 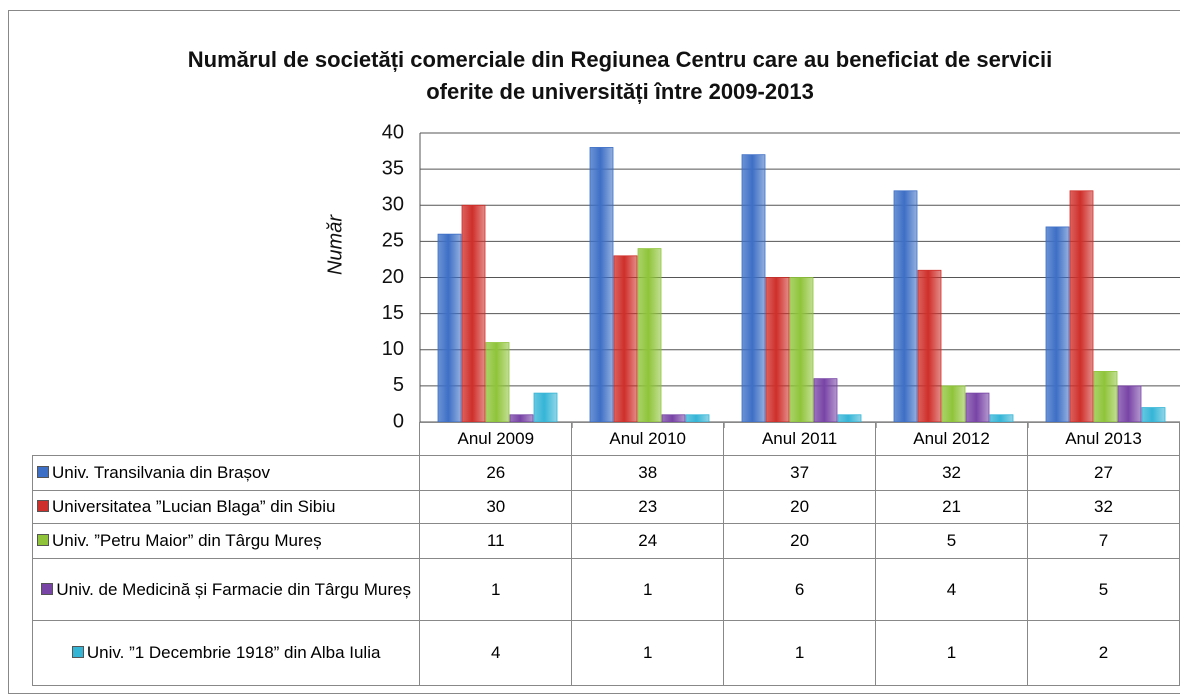 I want to click on table-corner, so click(x=226, y=439).